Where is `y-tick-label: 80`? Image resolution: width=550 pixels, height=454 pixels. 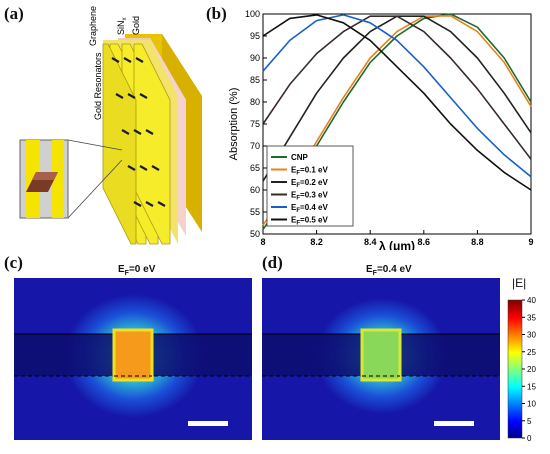
y-tick-label: 80 is located at coordinates (255, 102).